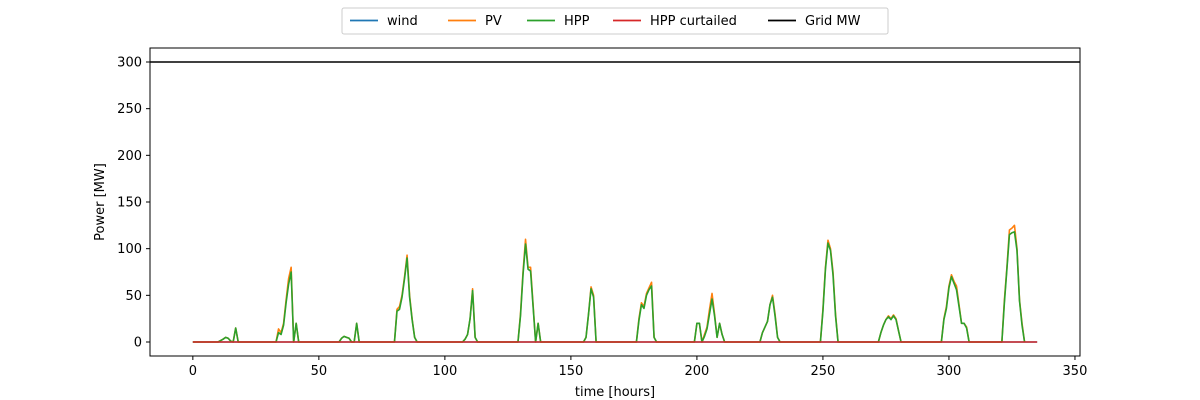 This screenshot has width=1200, height=400. Describe the element at coordinates (129, 109) in the screenshot. I see `y-tick-label: 250` at that location.